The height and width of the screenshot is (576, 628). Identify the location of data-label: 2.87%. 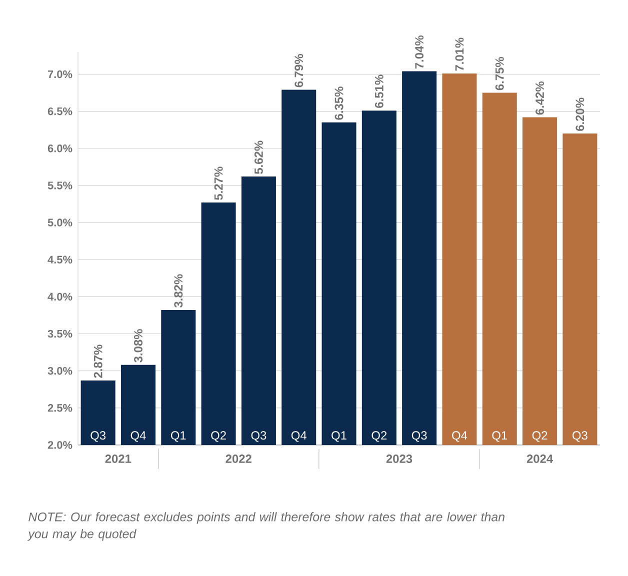
(98, 361).